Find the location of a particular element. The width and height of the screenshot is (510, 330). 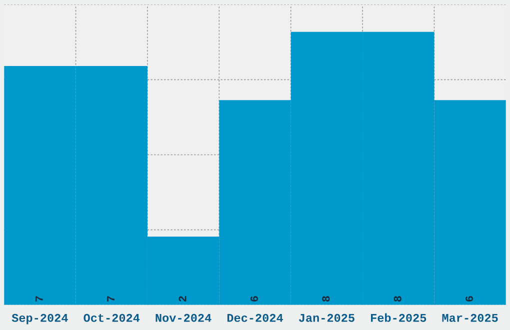

x-tick-label: Jan-2025 is located at coordinates (326, 318).